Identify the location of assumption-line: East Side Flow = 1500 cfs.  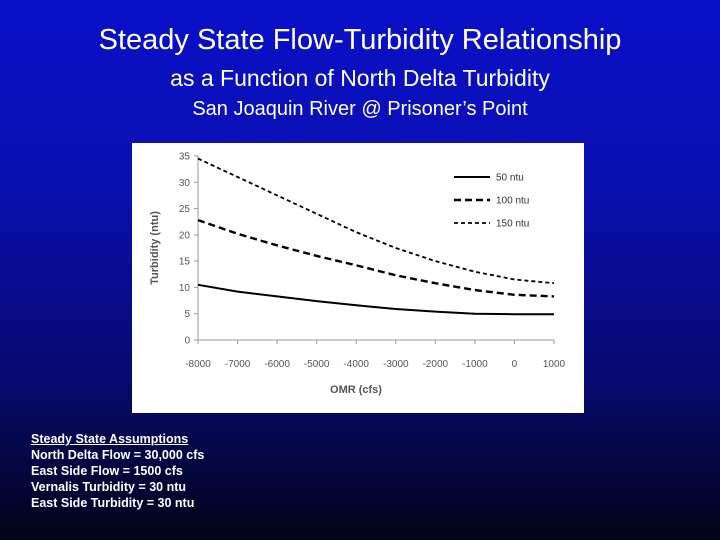
(107, 471).